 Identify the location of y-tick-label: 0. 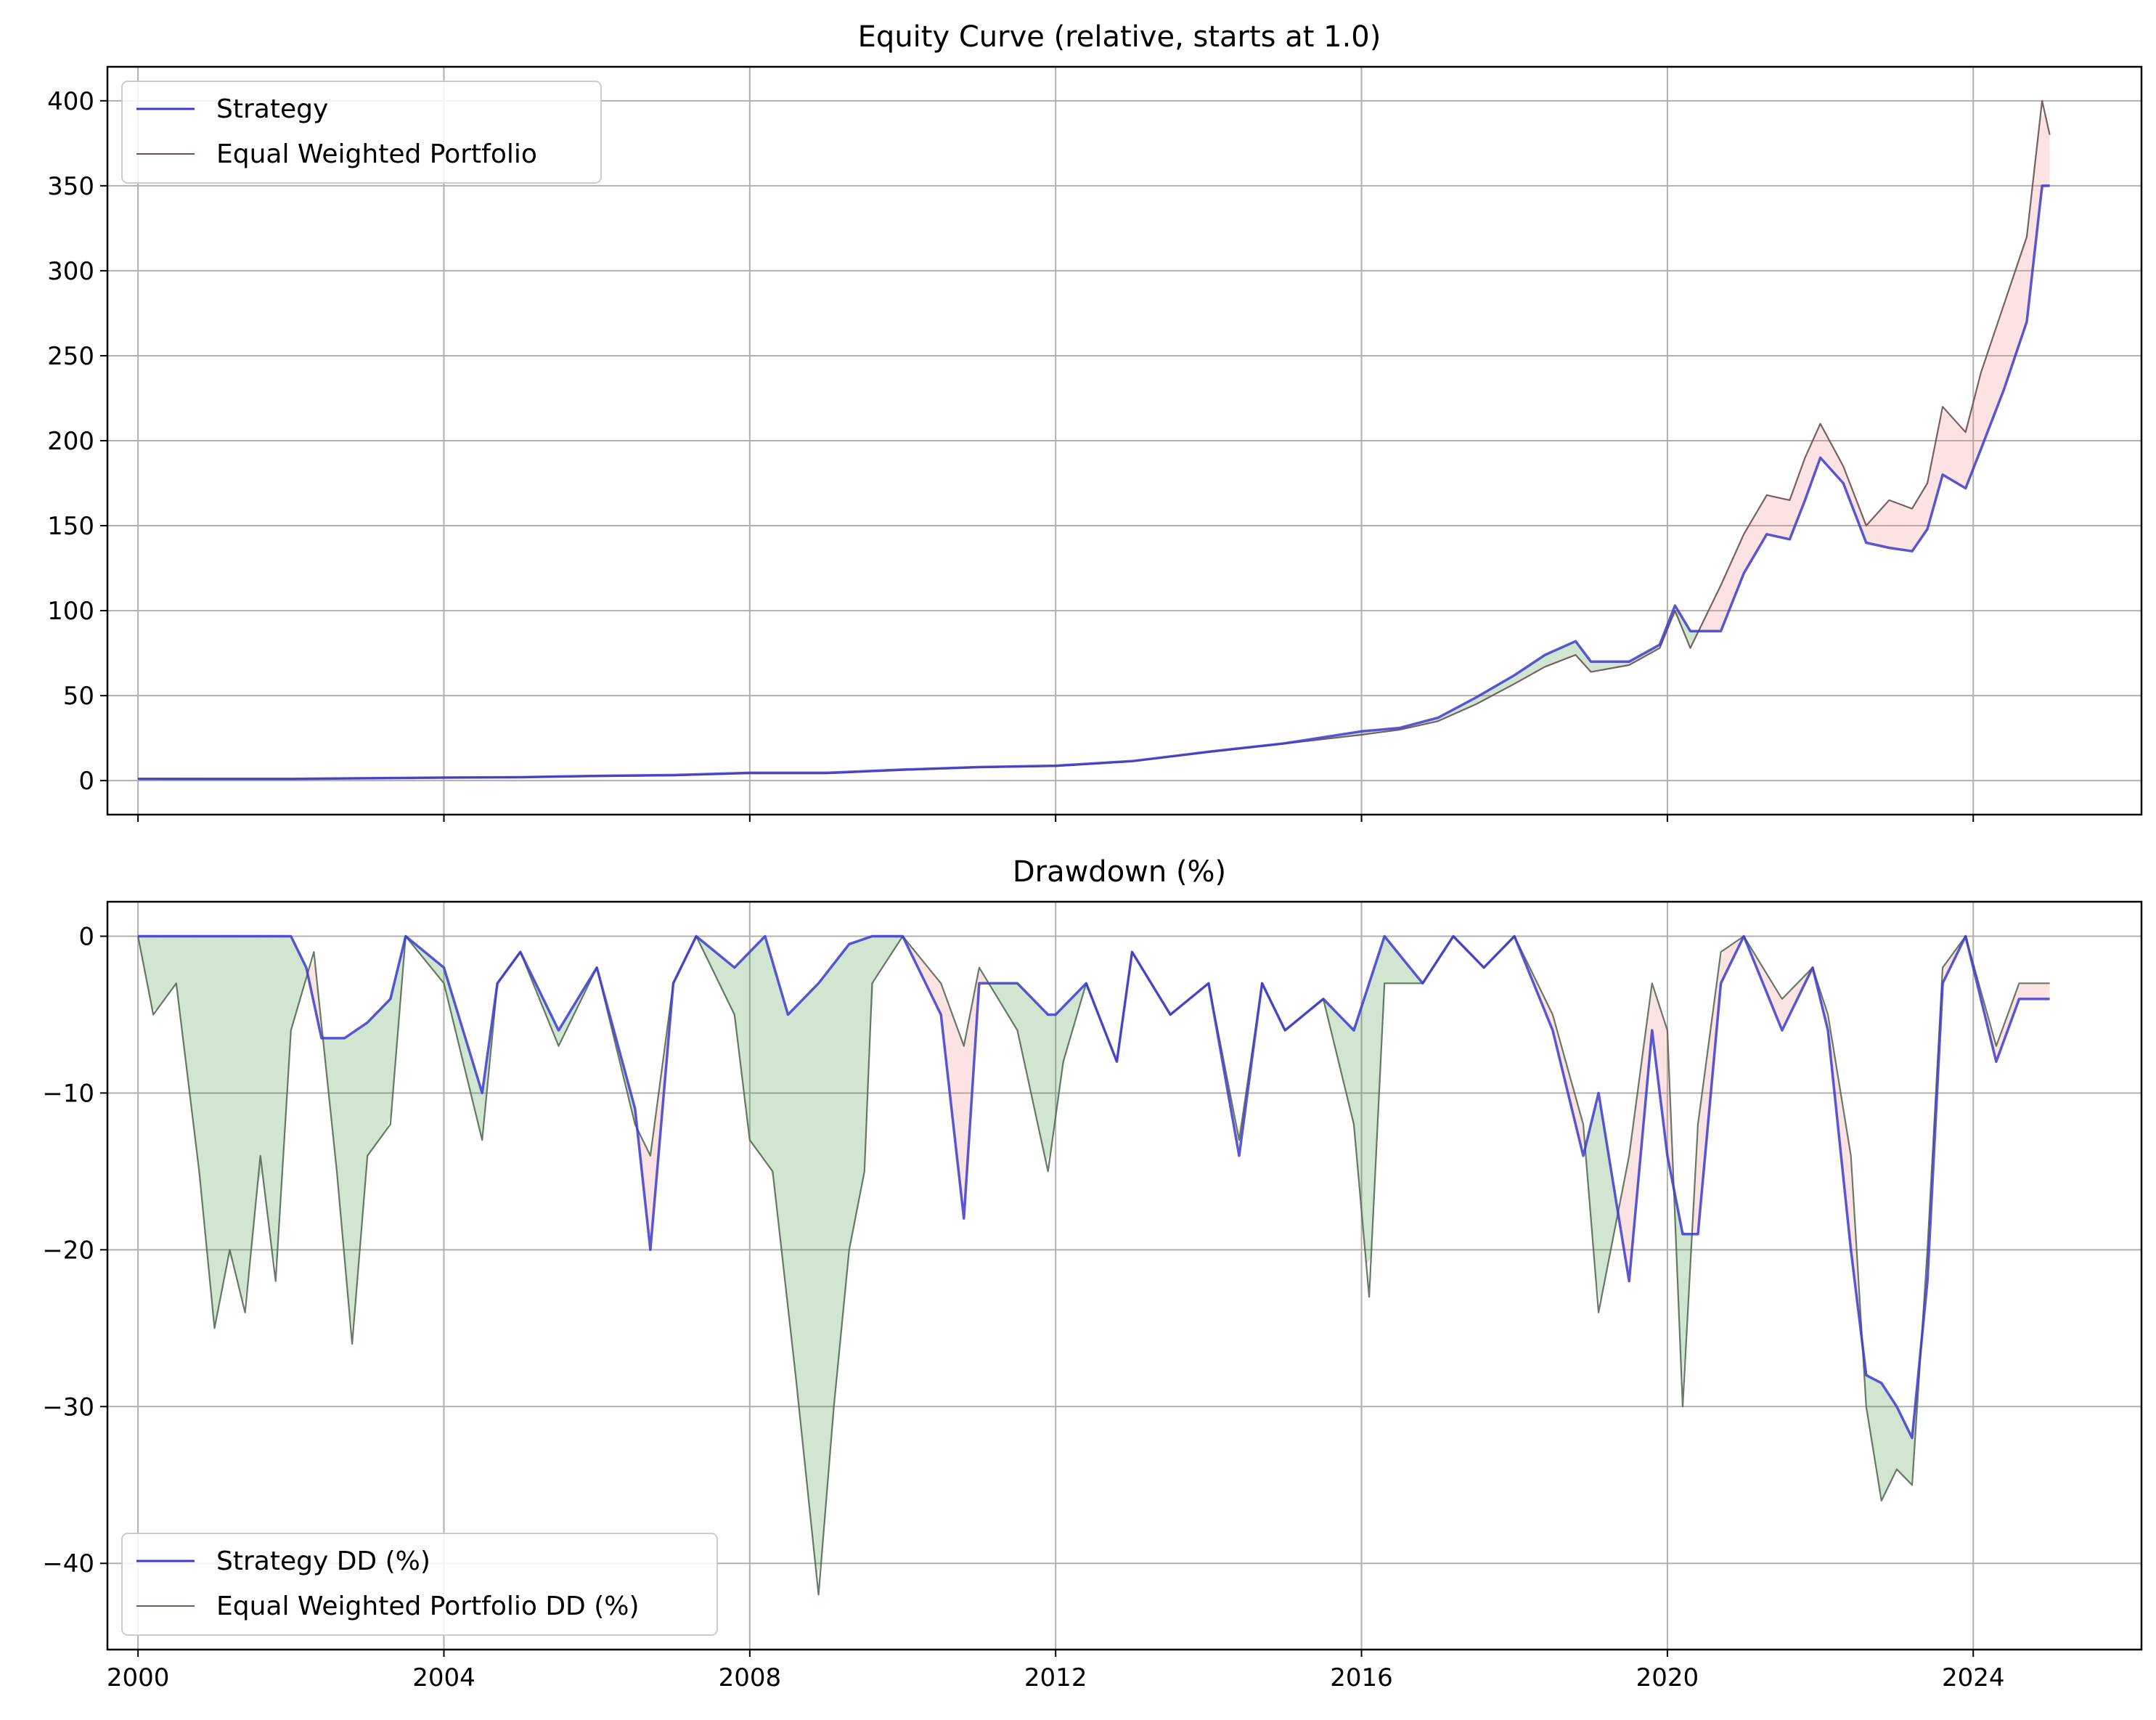
(86, 781).